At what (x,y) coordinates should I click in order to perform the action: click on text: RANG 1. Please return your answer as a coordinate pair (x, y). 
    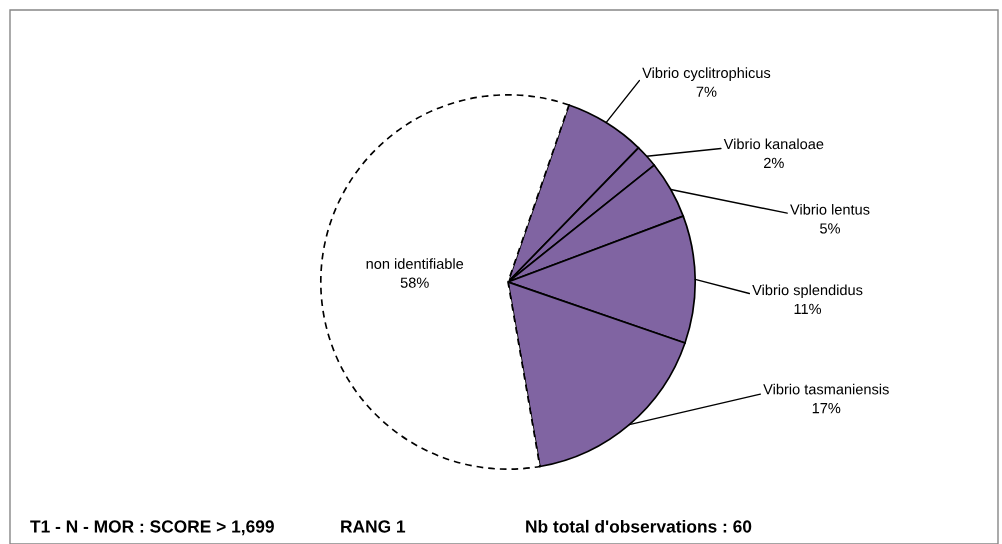
    Looking at the image, I should click on (373, 526).